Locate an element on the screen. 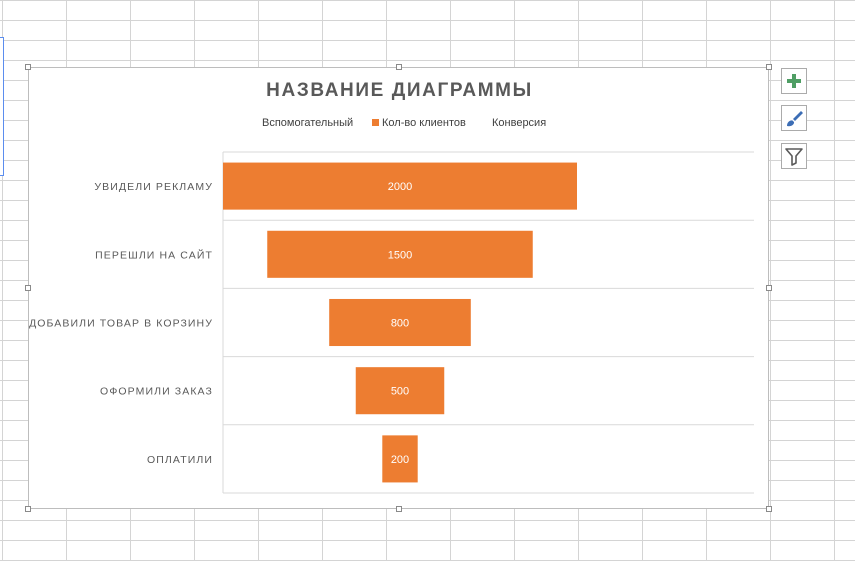 The width and height of the screenshot is (855, 561). legend-label-conversion: Конверсия is located at coordinates (519, 123).